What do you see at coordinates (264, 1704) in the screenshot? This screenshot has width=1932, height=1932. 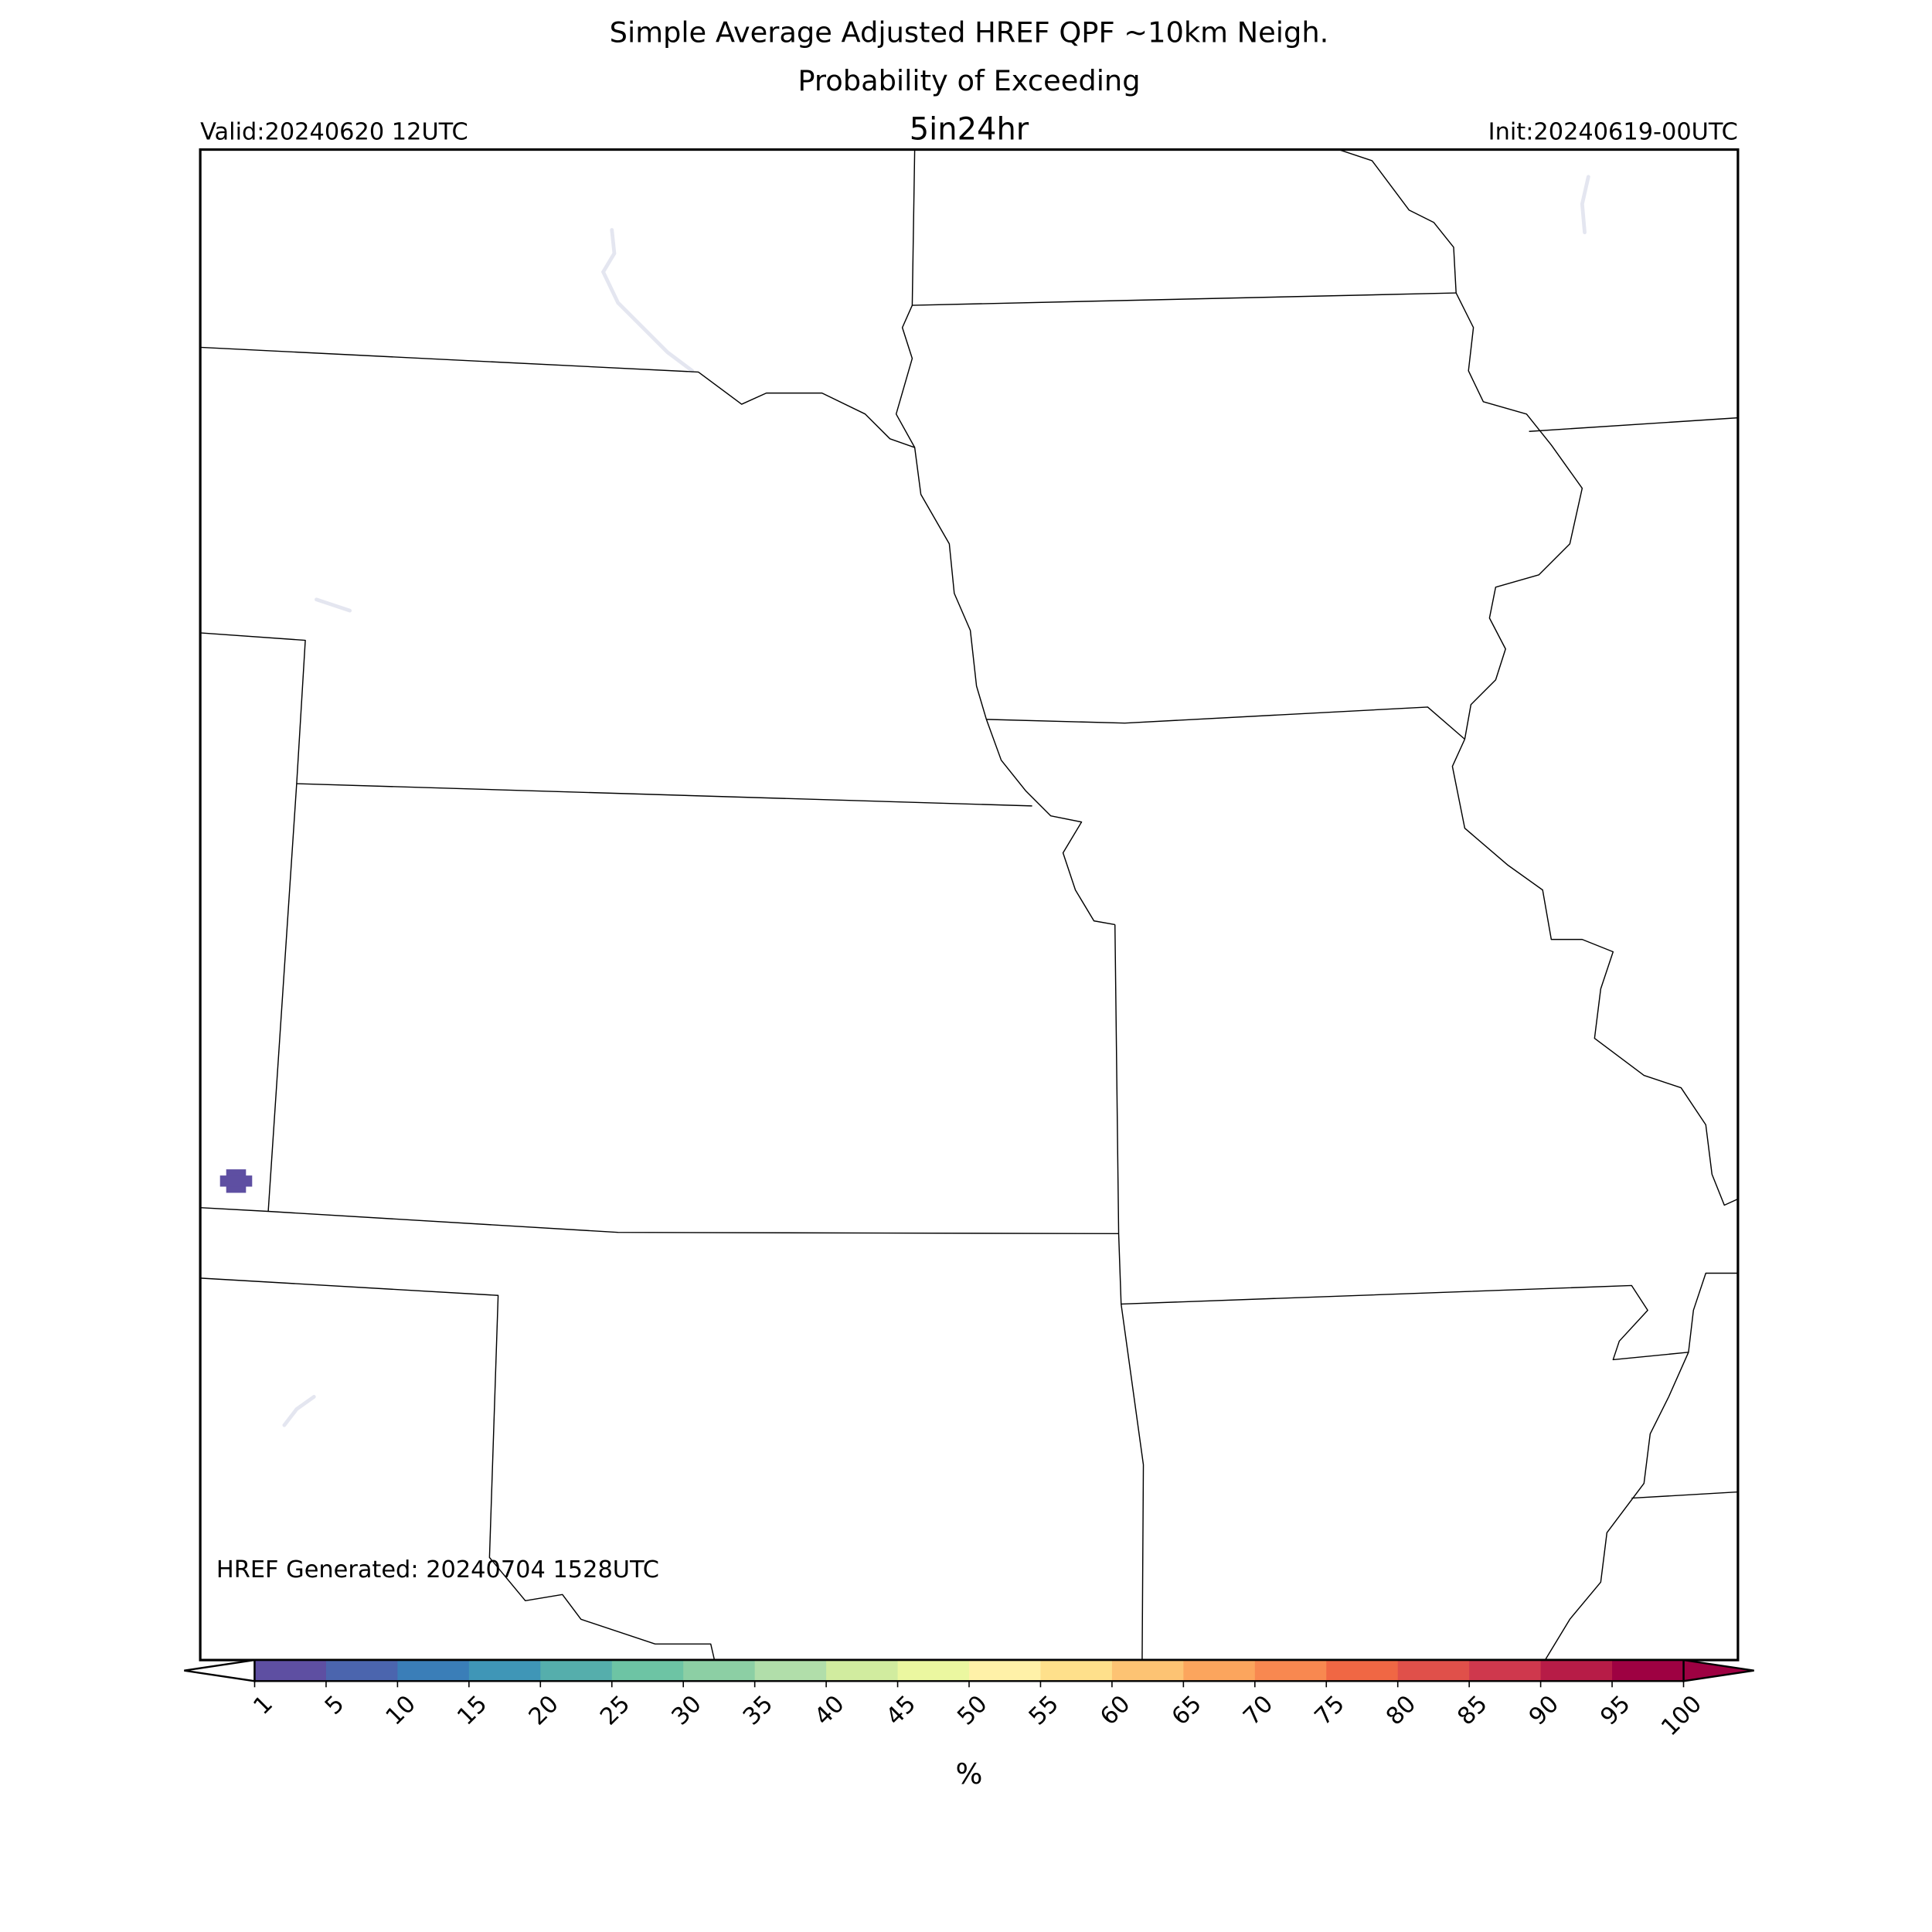 I see `colorbar-tick-label: 1` at bounding box center [264, 1704].